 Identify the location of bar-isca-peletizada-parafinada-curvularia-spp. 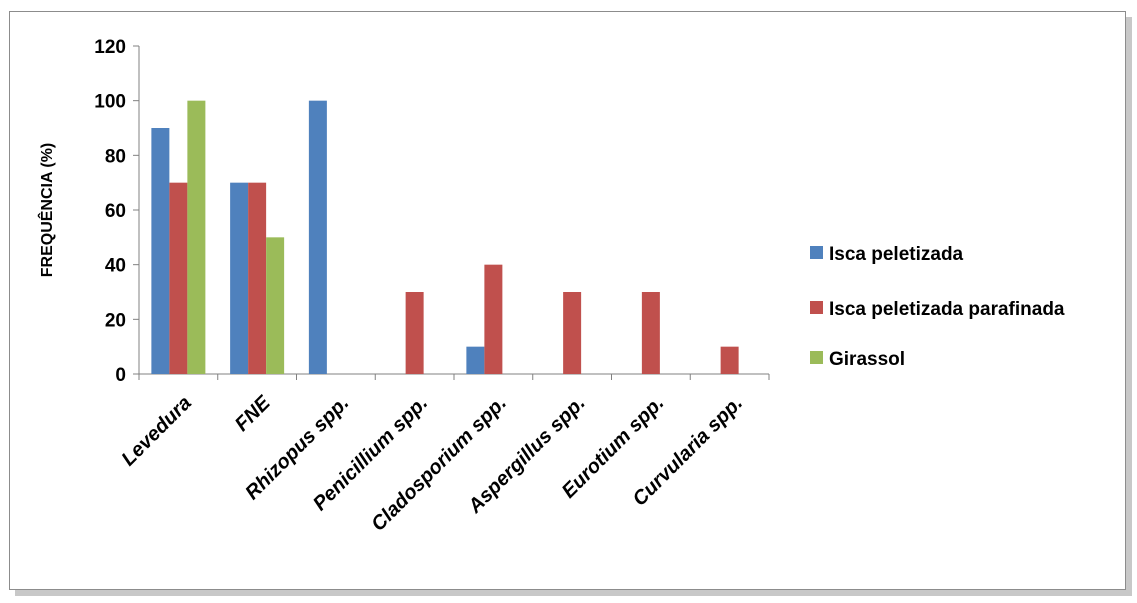
(729, 360).